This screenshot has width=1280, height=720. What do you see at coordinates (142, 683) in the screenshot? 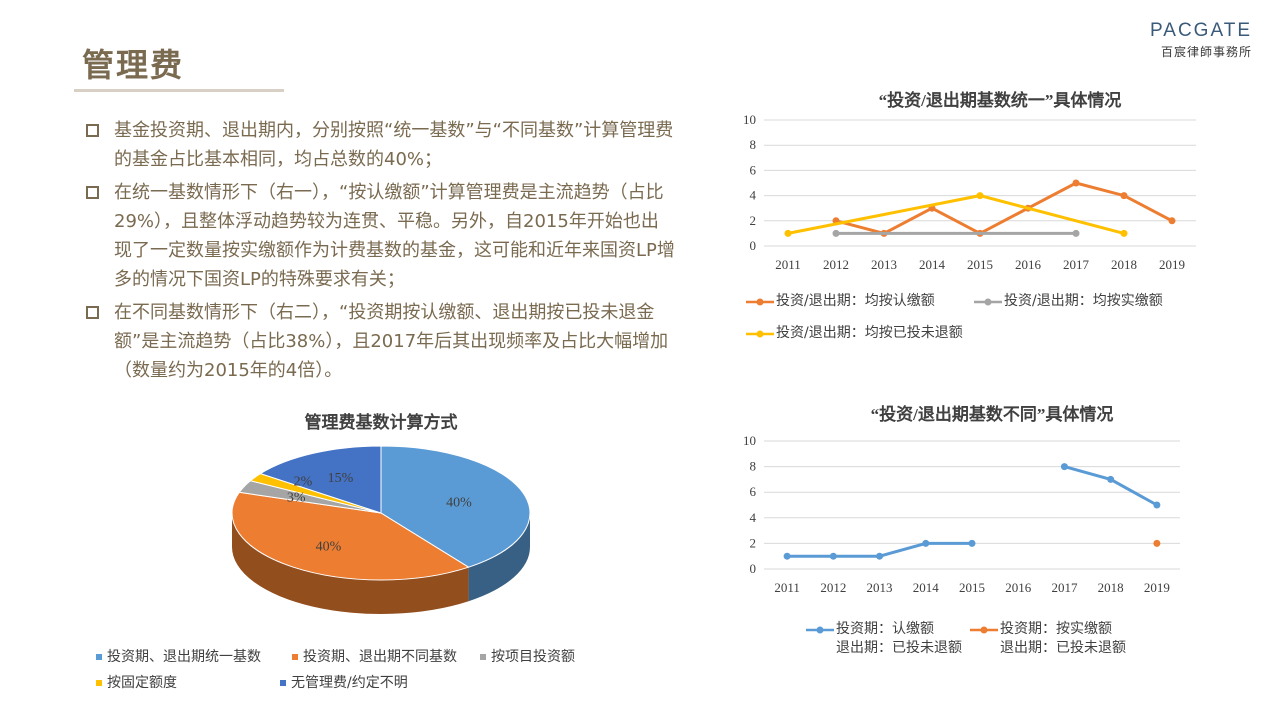
I see `legend-label: 按固定额度` at bounding box center [142, 683].